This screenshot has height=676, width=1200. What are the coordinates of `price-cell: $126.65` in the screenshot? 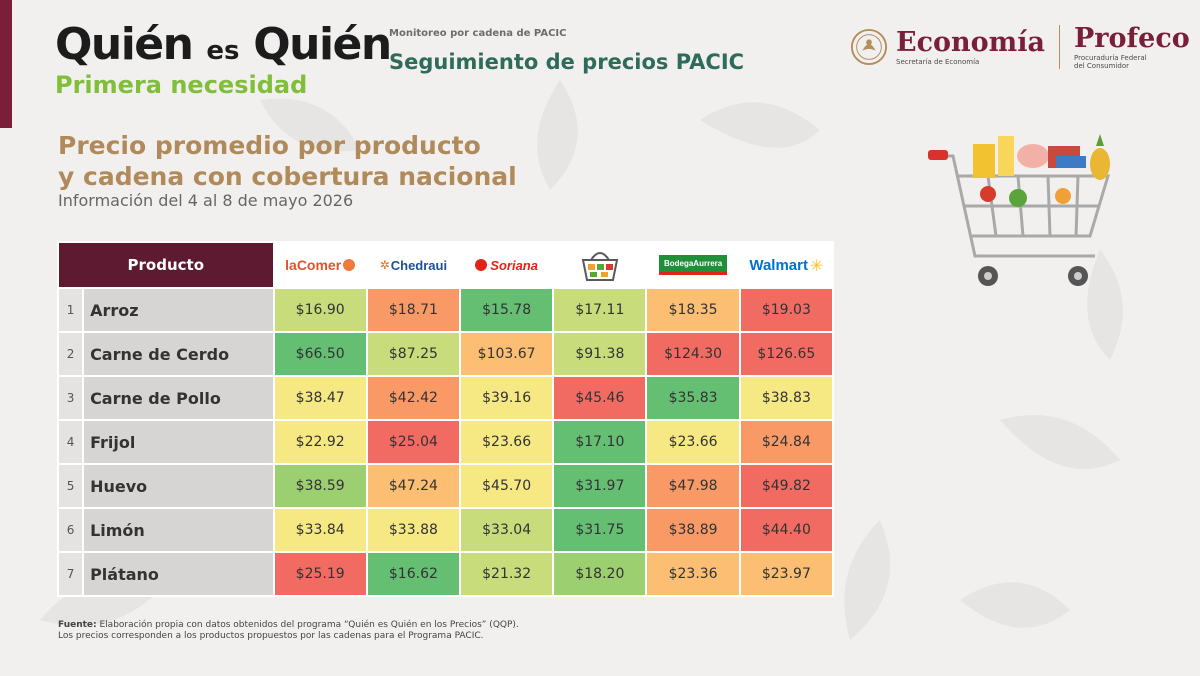 It's located at (786, 354).